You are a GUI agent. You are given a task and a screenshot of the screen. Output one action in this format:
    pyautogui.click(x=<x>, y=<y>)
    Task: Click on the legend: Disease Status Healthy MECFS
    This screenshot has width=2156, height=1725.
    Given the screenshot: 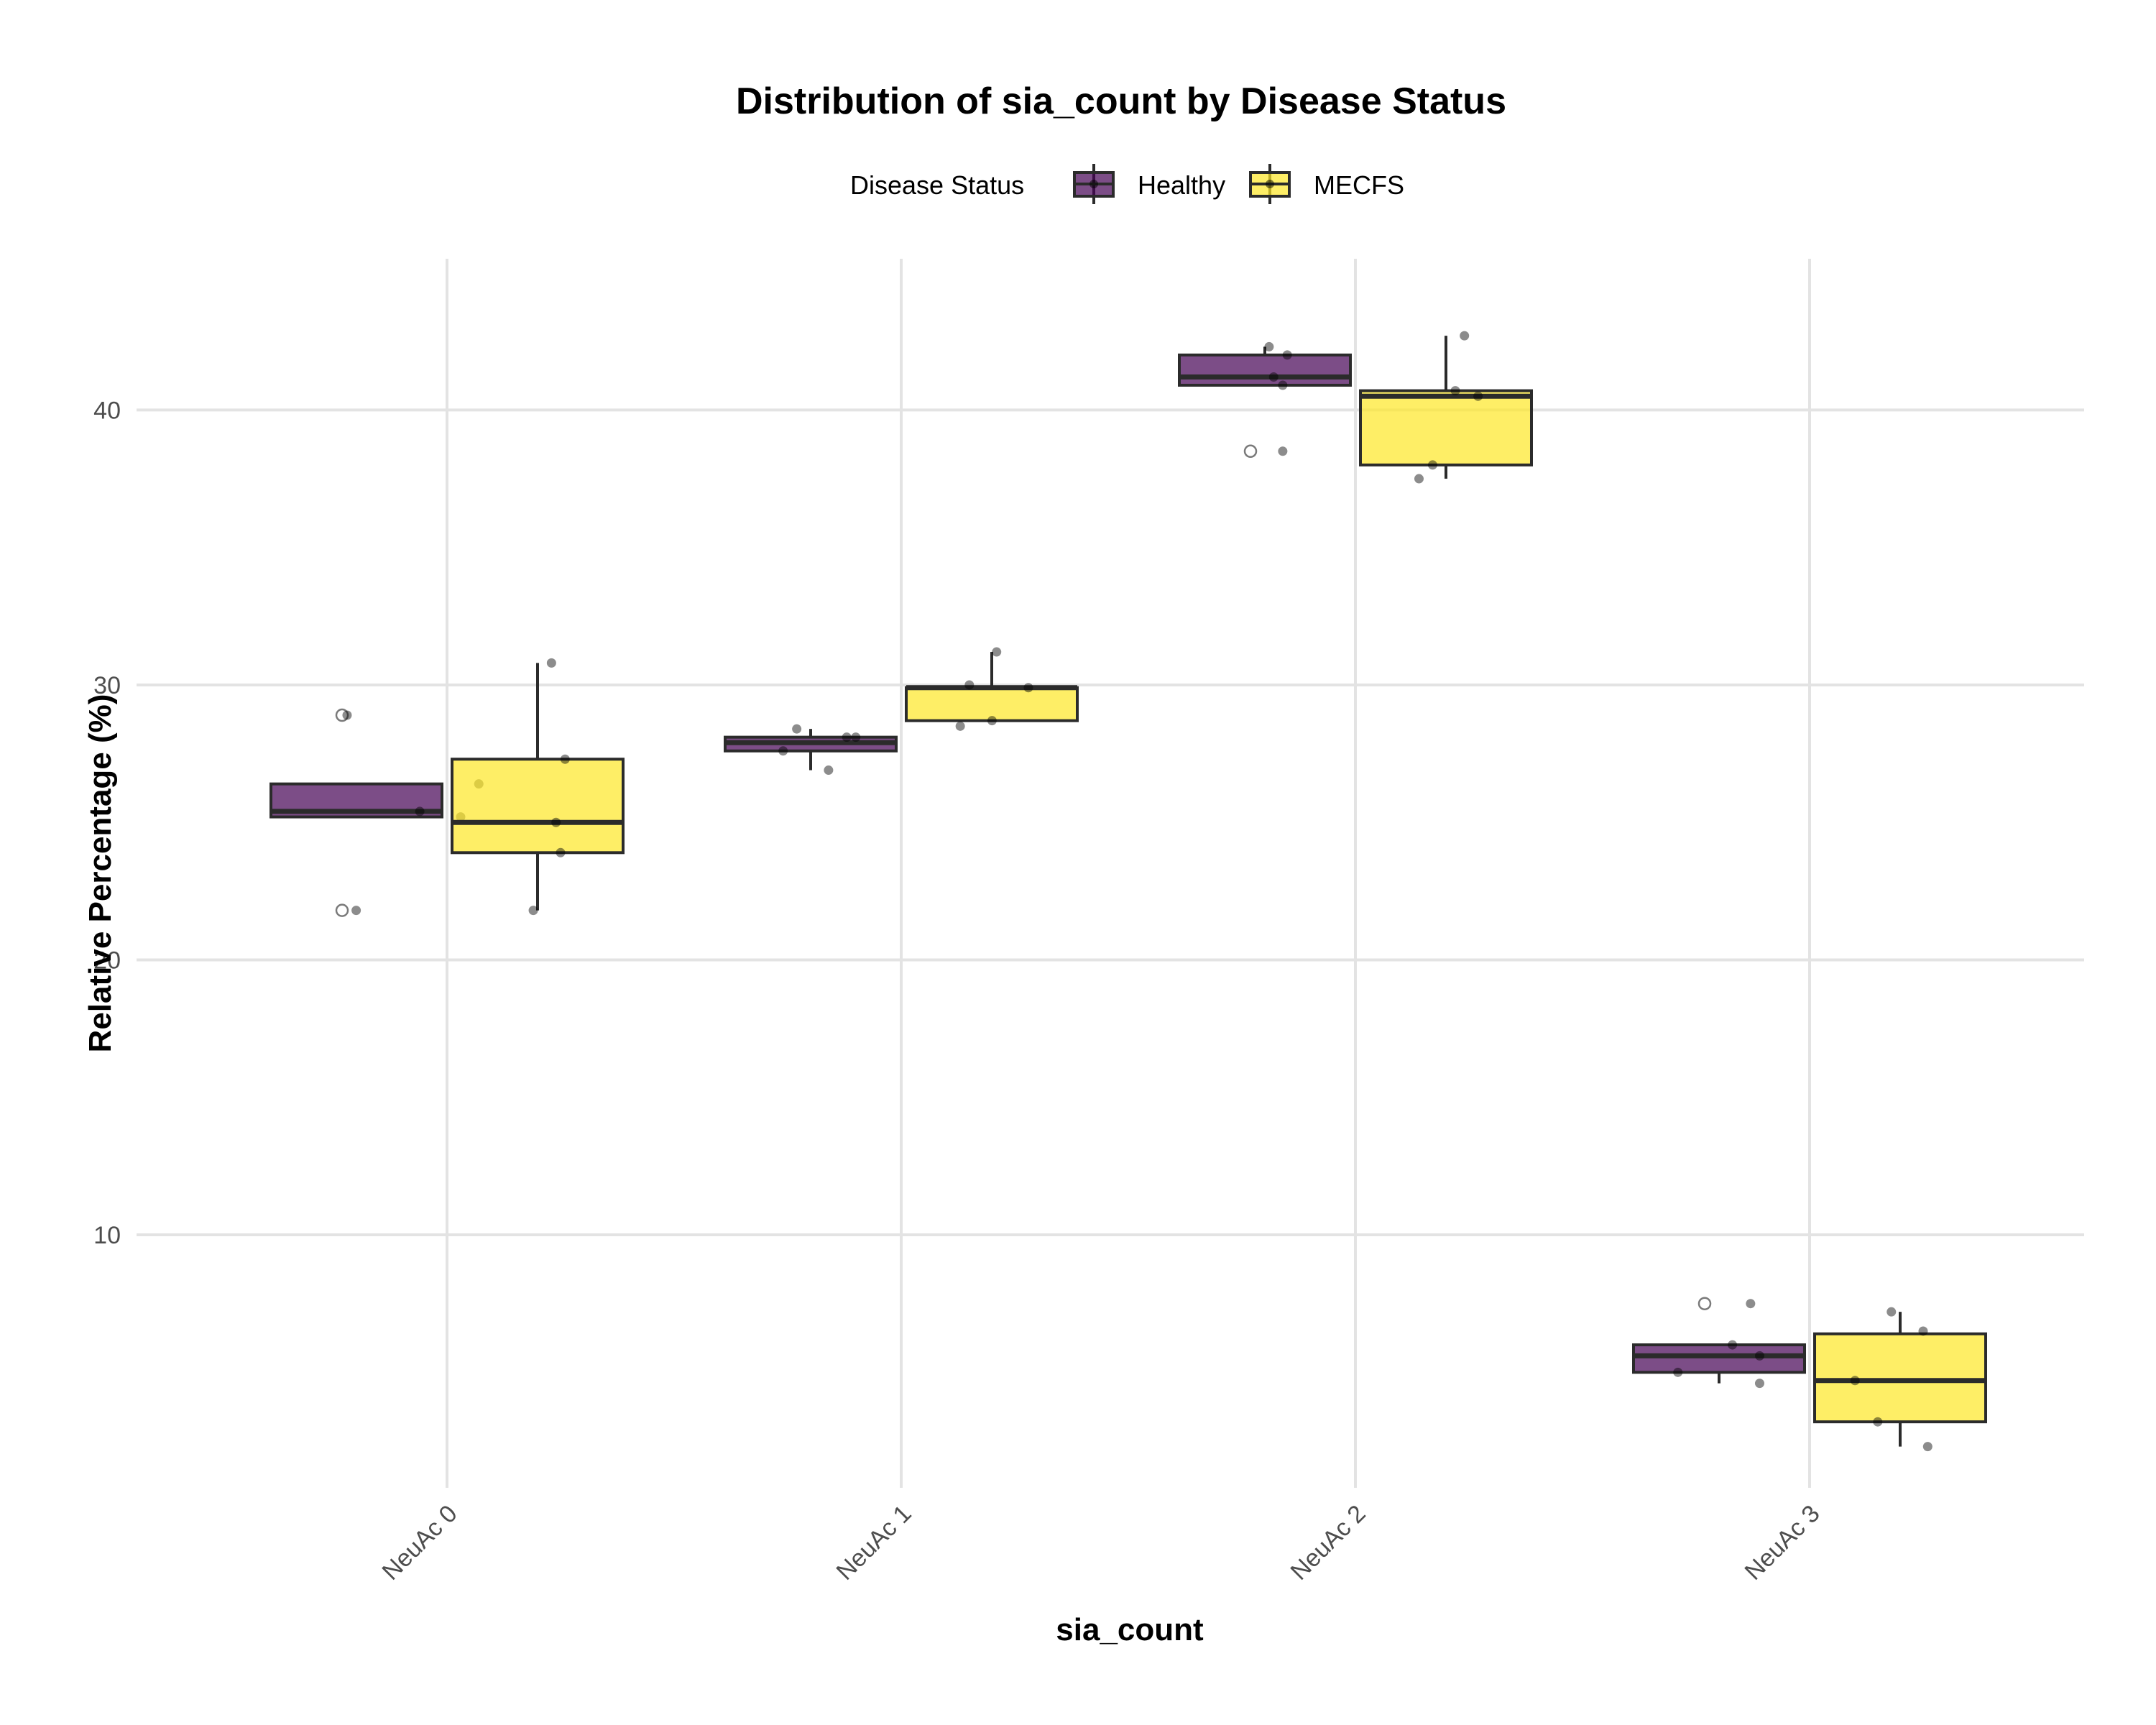 What is the action you would take?
    pyautogui.click(x=1127, y=184)
    